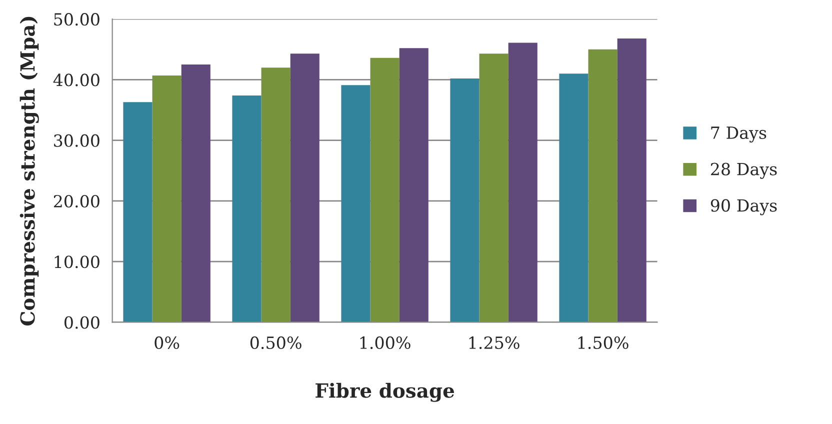 This screenshot has width=832, height=424. What do you see at coordinates (76, 80) in the screenshot?
I see `y-tick-label: 40.00` at bounding box center [76, 80].